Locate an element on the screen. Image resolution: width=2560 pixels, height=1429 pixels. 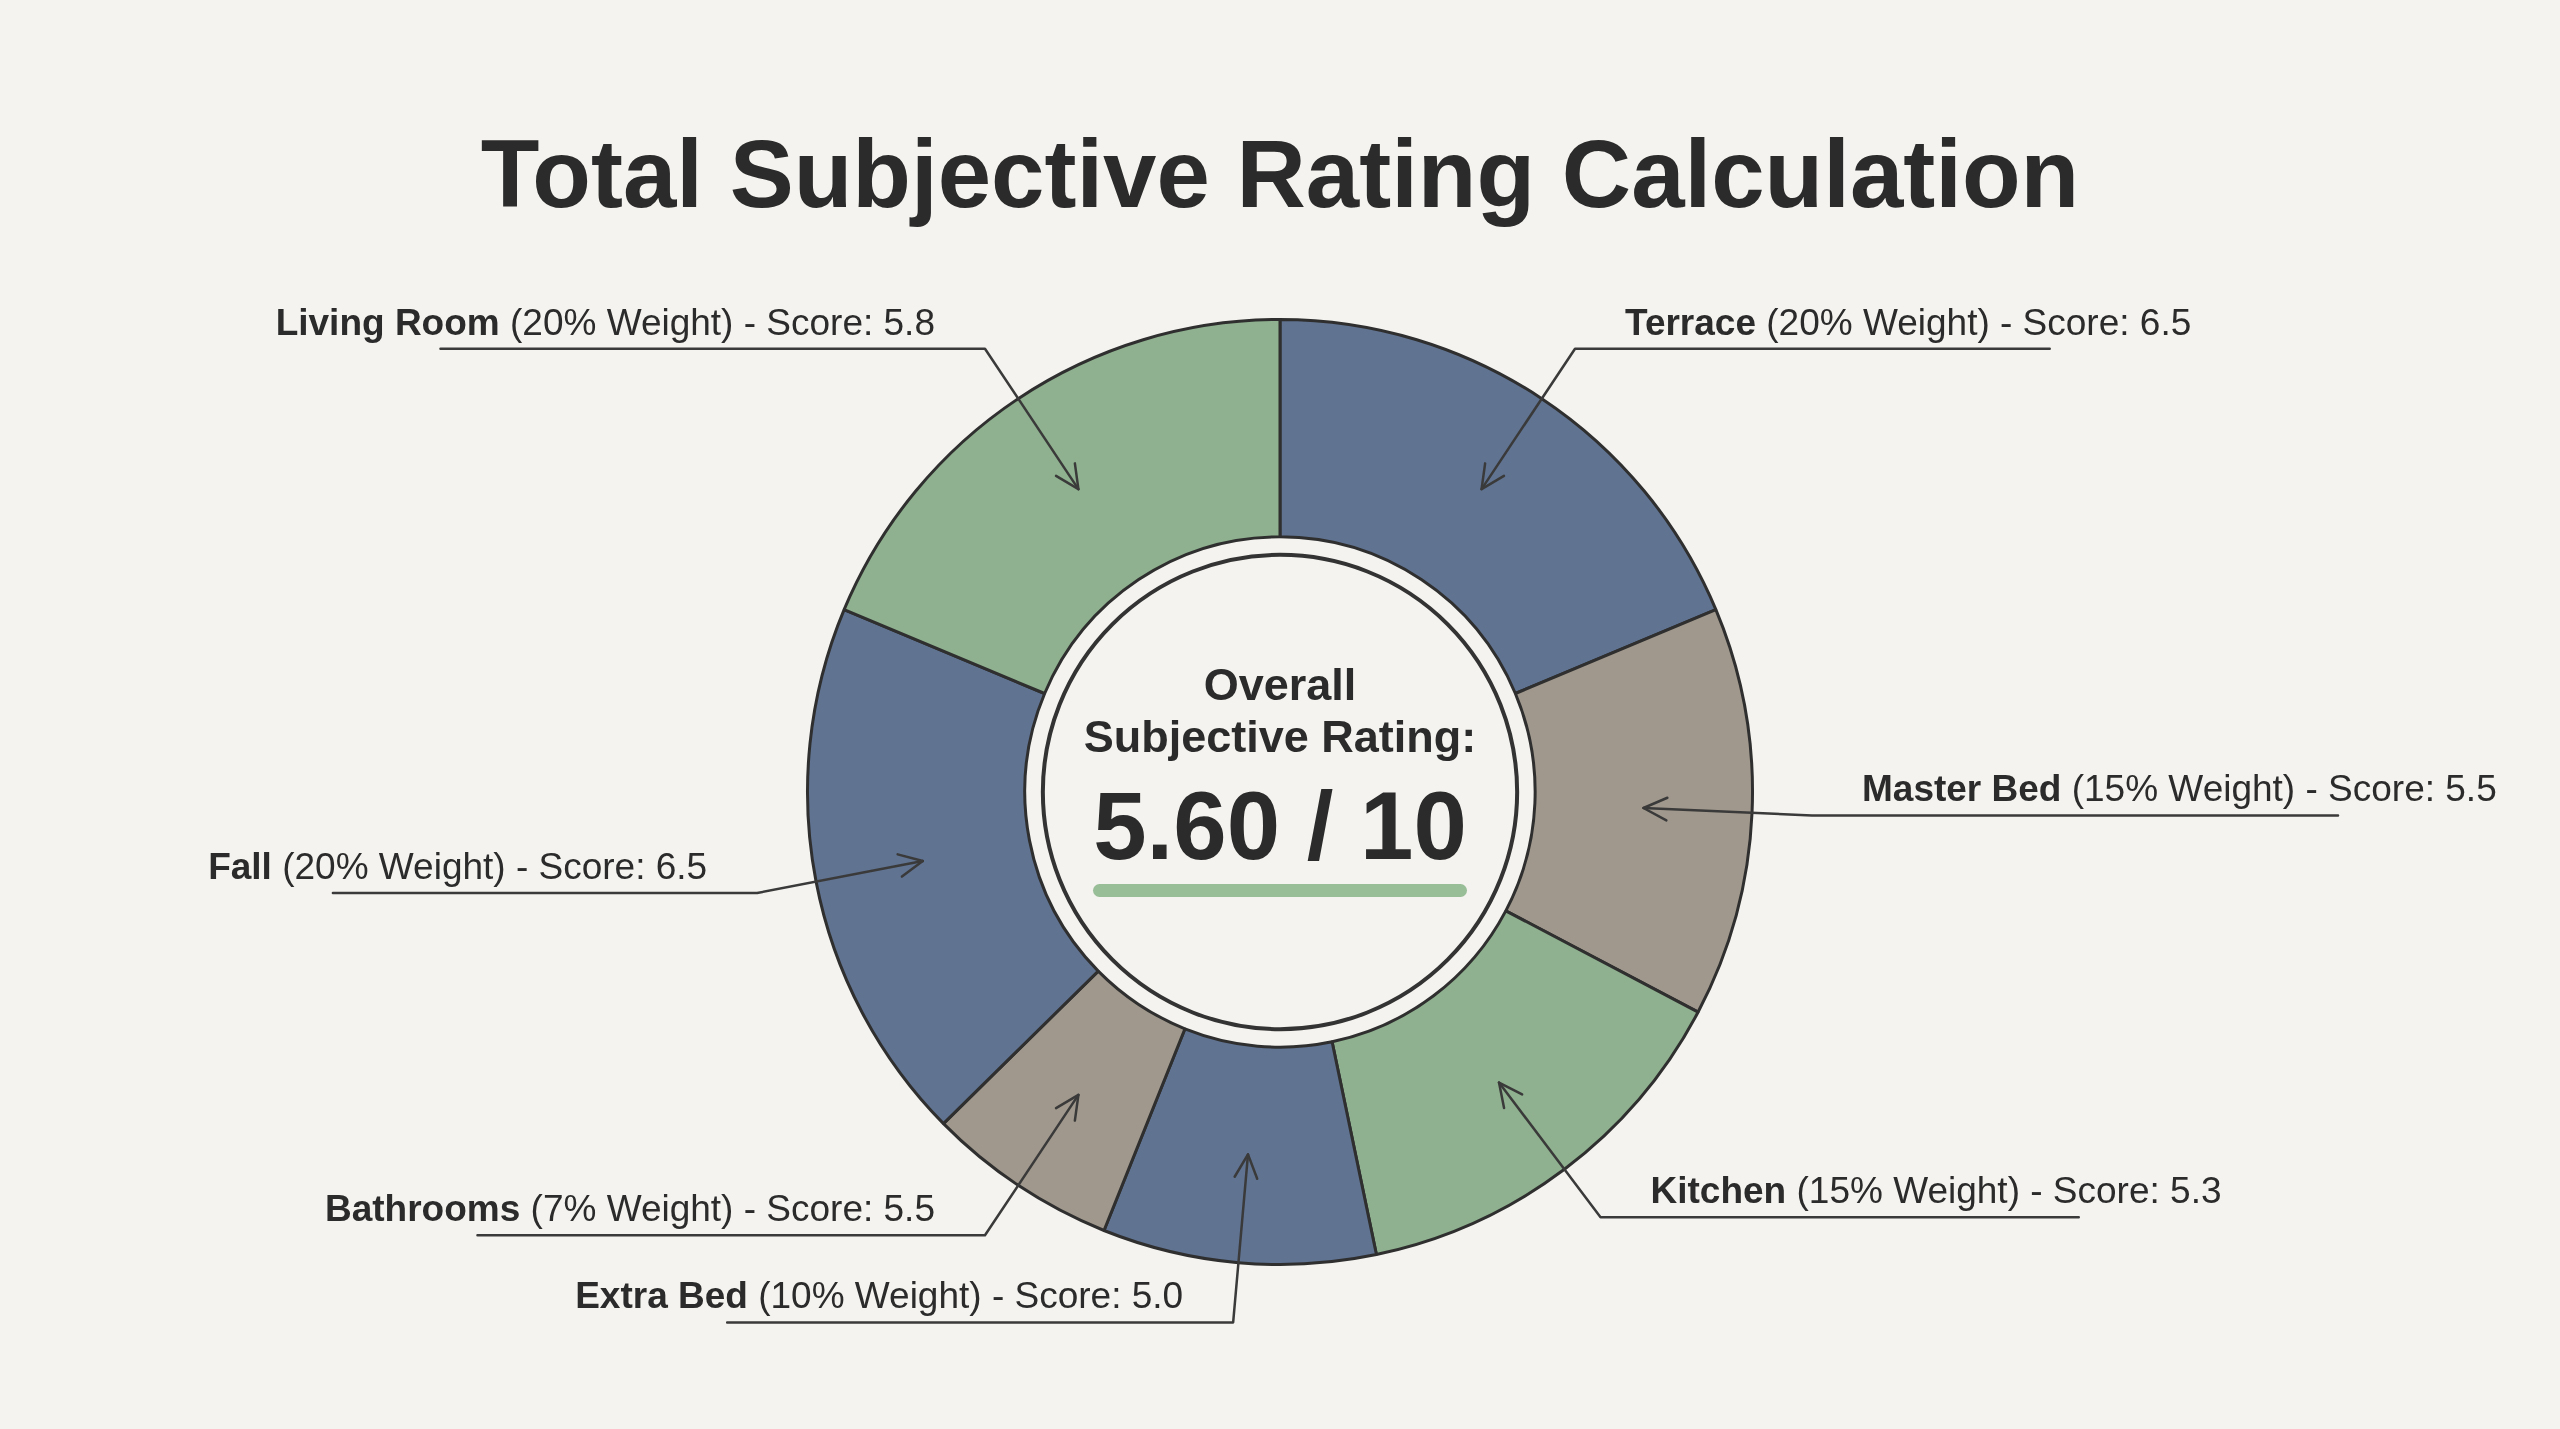
data-label: (7% Weight) - Score: 5.5 is located at coordinates (732, 1209).